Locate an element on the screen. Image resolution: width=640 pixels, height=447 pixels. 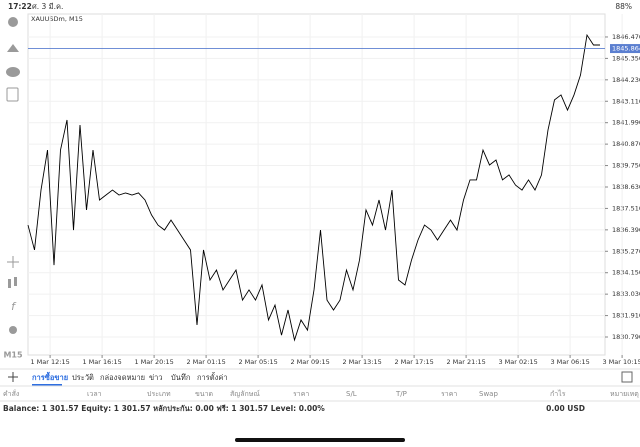
column-header: หมายเหตุ is located at coordinates (624, 394).